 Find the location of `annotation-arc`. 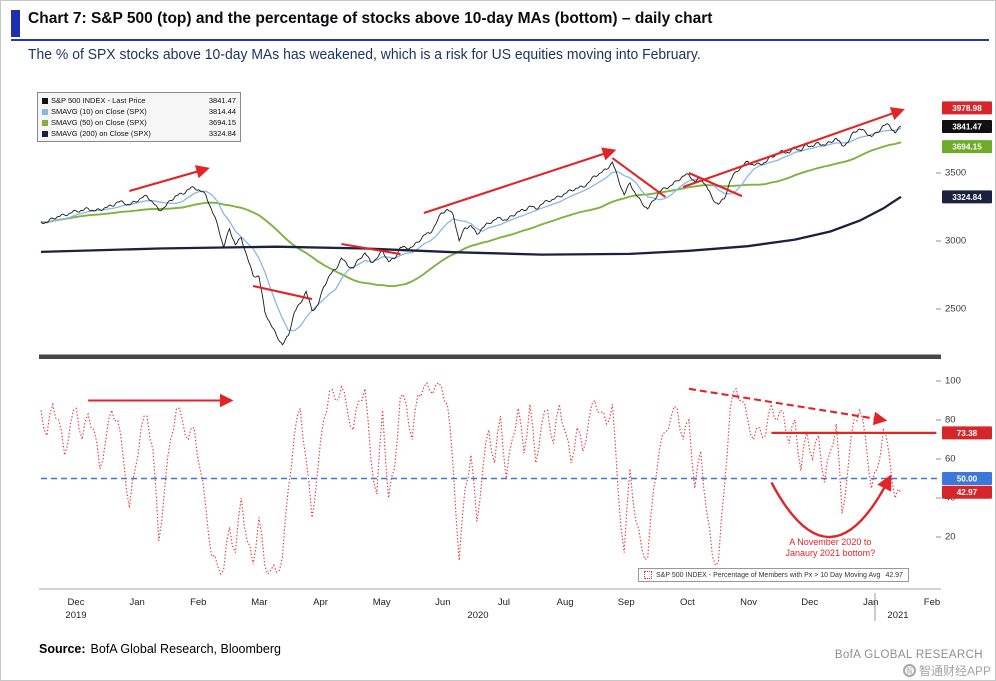

annotation-arc is located at coordinates (831, 506).